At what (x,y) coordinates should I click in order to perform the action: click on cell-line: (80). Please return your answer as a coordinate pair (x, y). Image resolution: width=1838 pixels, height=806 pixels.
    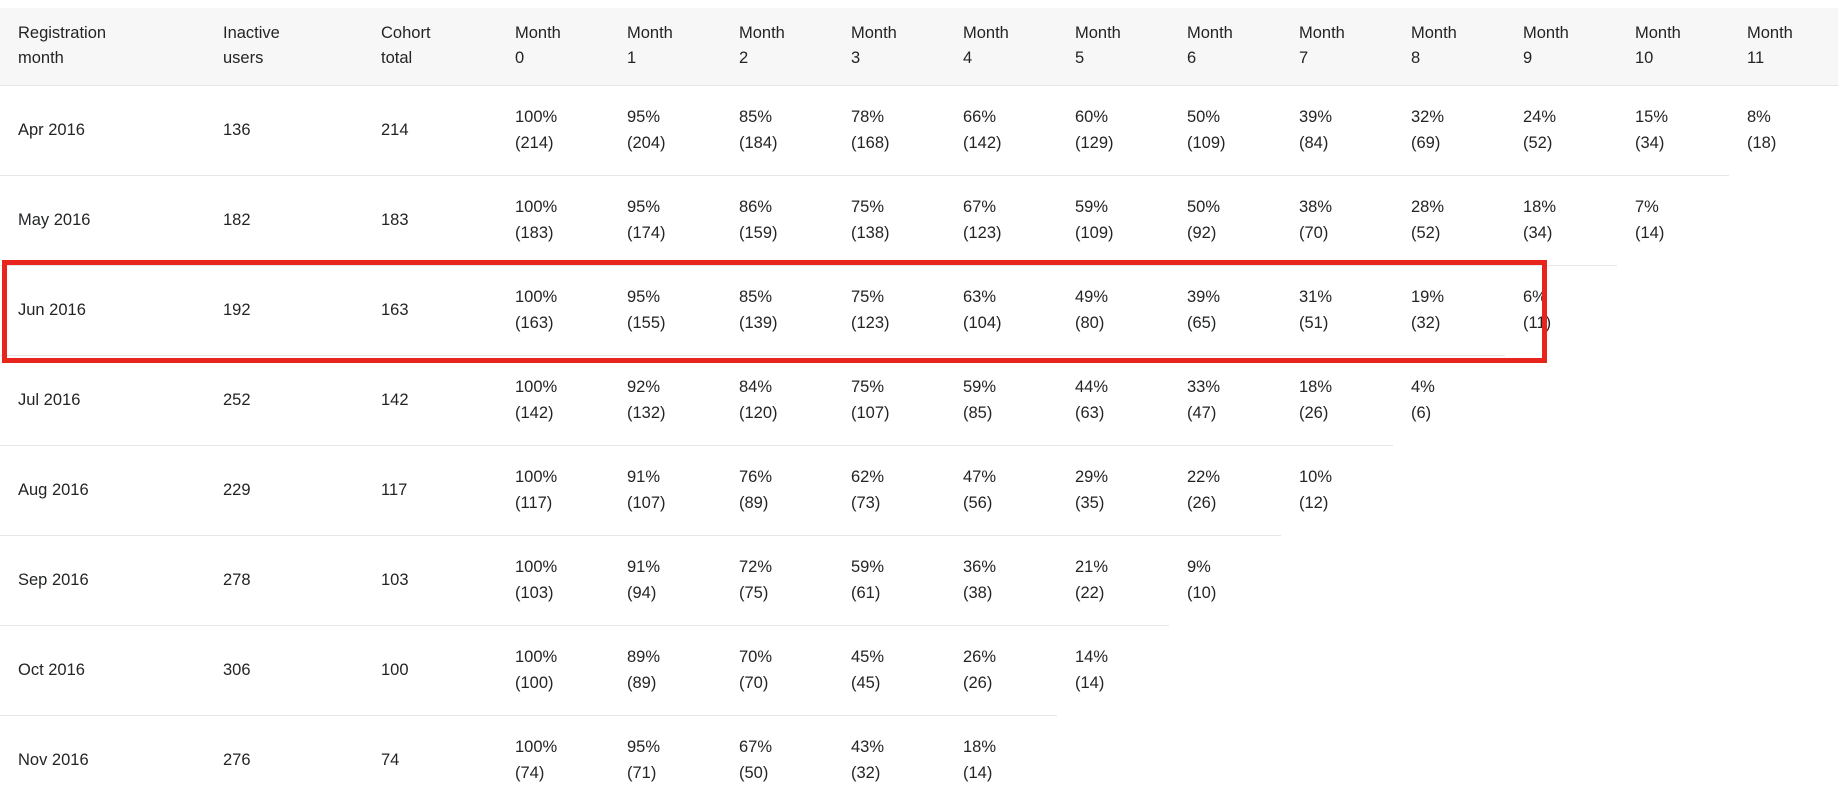
    Looking at the image, I should click on (1090, 323).